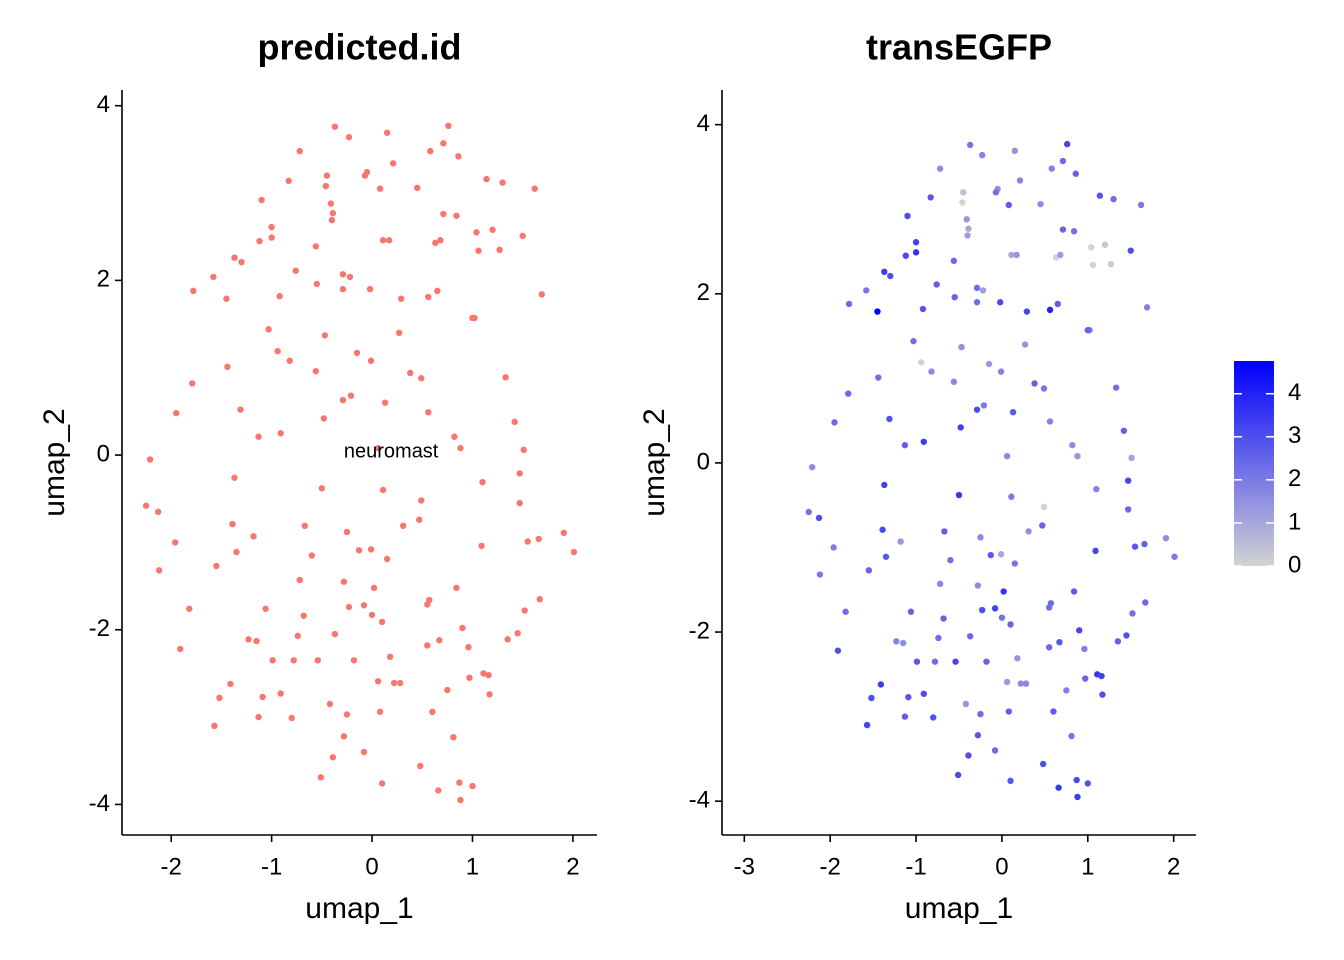  I want to click on x-tick-label: -1, so click(915, 866).